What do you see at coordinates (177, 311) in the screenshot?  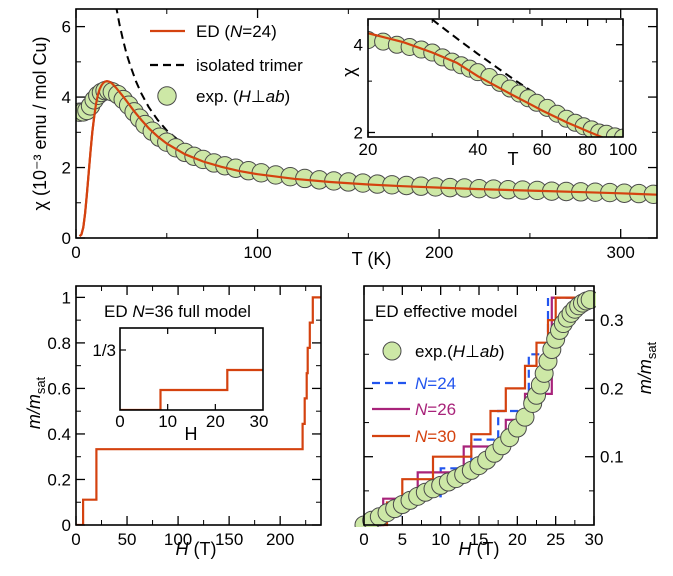 I see `panel-title: ED N=36 full model` at bounding box center [177, 311].